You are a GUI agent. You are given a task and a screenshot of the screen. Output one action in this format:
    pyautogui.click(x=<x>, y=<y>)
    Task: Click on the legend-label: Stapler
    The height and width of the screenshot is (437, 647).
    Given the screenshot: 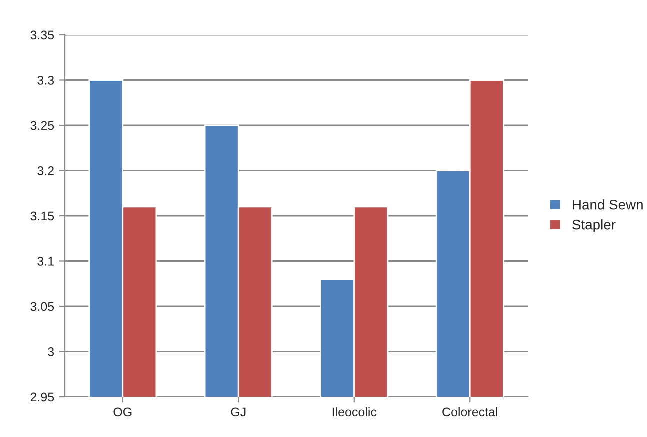 What is the action you would take?
    pyautogui.click(x=594, y=226)
    